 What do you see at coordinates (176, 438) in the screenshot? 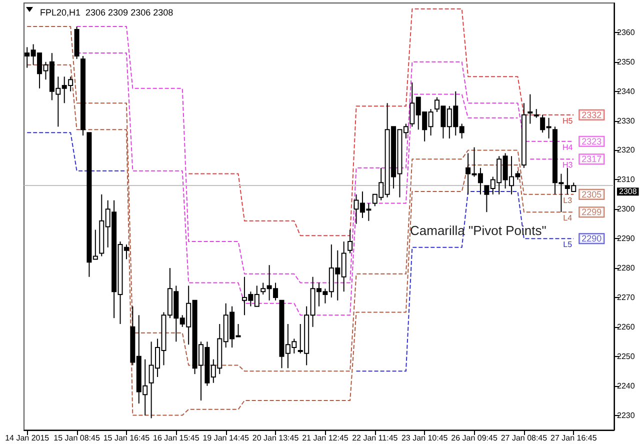
I see `x-tick-label: 16 Jan 15:45` at bounding box center [176, 438].